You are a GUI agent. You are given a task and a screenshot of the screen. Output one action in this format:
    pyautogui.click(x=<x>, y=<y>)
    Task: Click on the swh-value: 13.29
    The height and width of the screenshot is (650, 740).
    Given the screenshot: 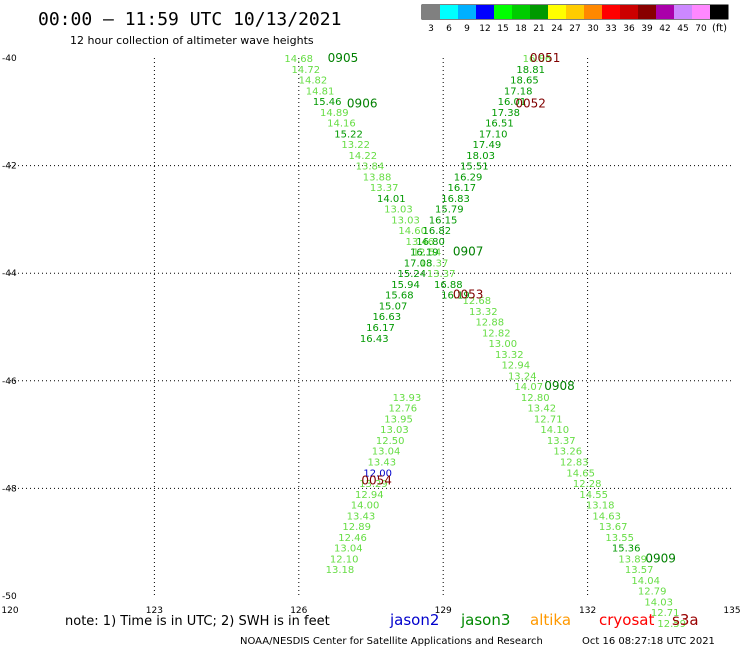 What is the action you would take?
    pyautogui.click(x=373, y=484)
    